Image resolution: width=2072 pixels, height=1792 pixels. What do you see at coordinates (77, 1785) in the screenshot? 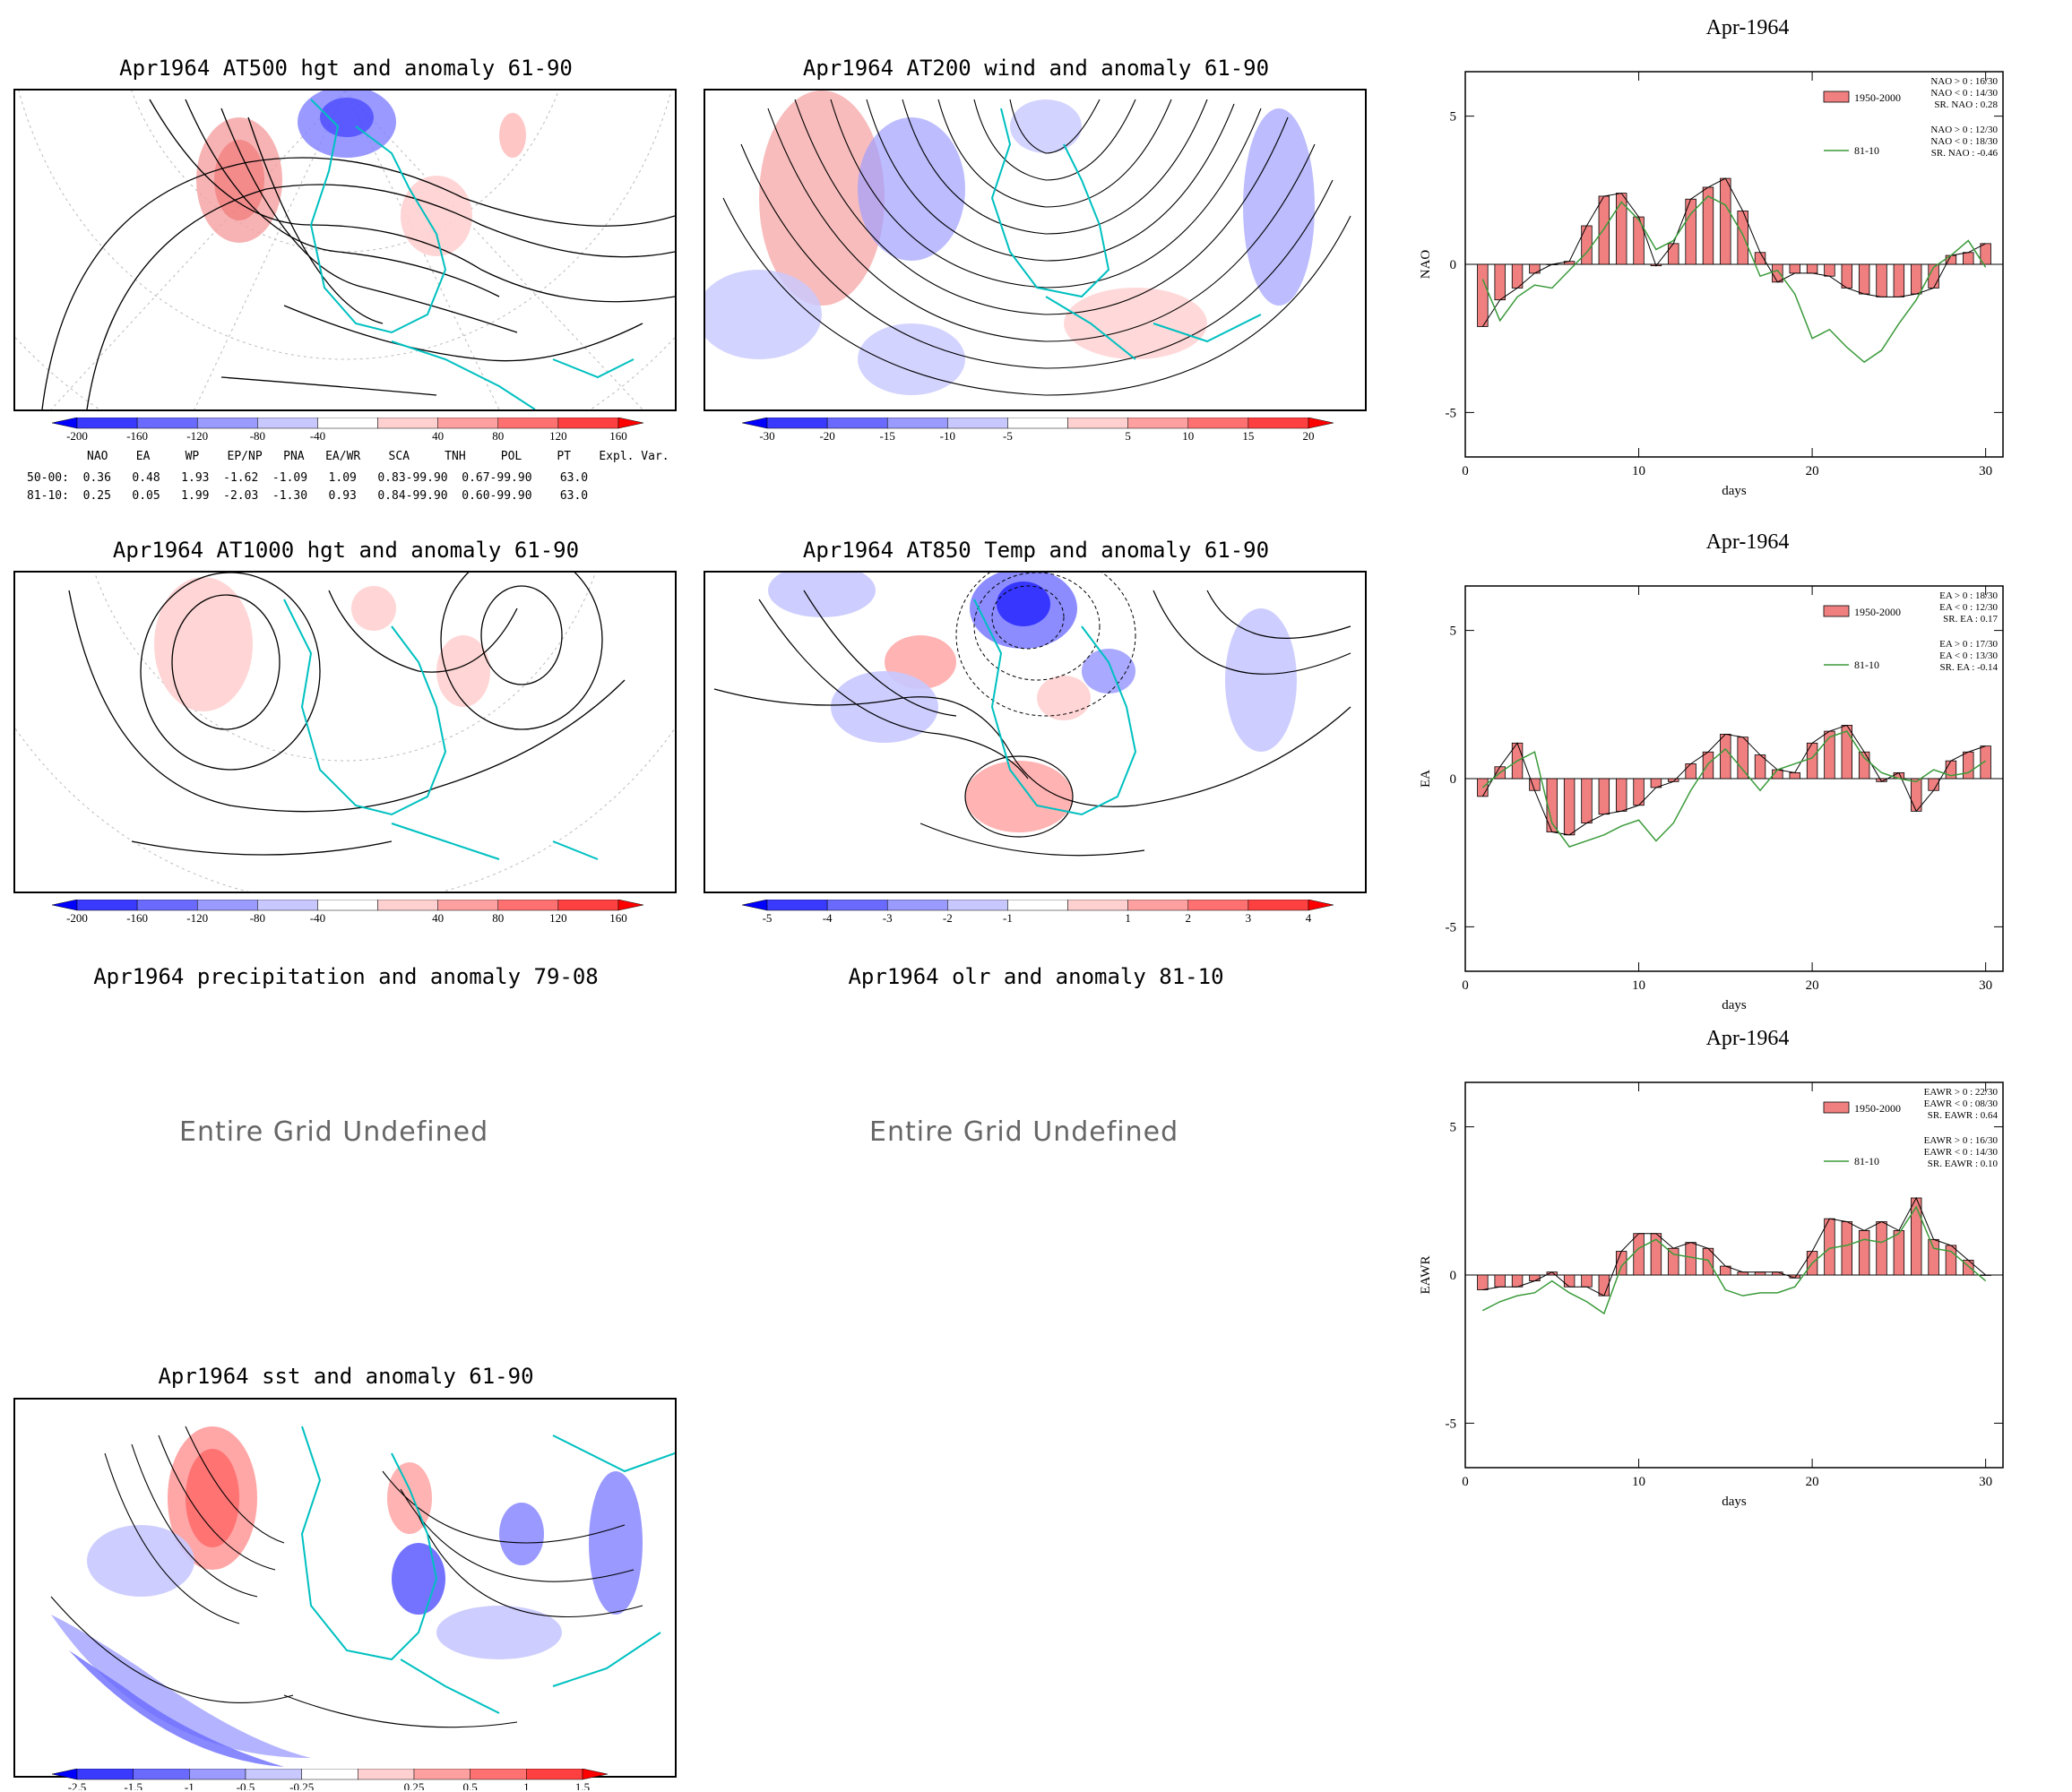
I see `colorbar-label: -2.5` at bounding box center [77, 1785].